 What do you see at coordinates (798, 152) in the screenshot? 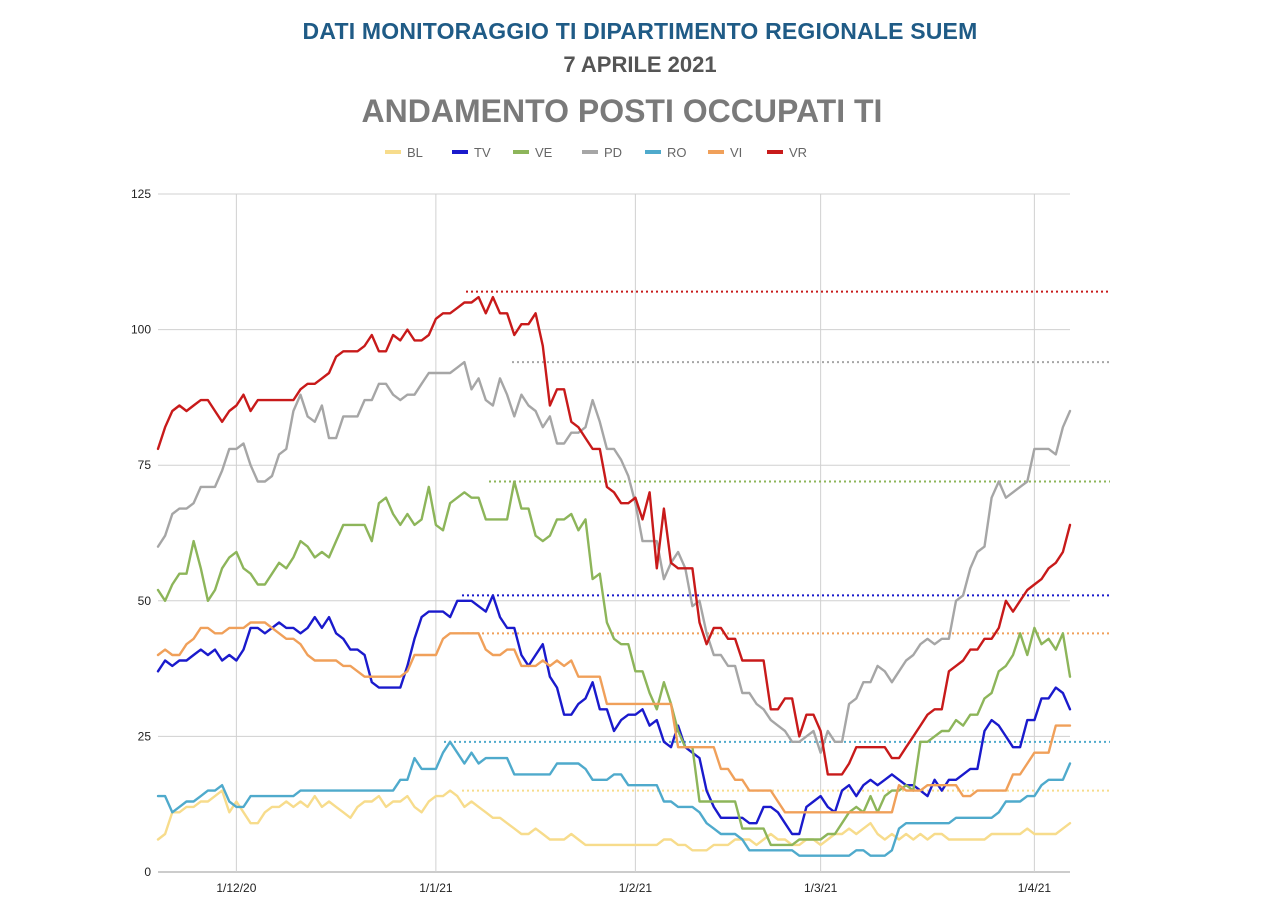
I see `legend-label-vr: VR` at bounding box center [798, 152].